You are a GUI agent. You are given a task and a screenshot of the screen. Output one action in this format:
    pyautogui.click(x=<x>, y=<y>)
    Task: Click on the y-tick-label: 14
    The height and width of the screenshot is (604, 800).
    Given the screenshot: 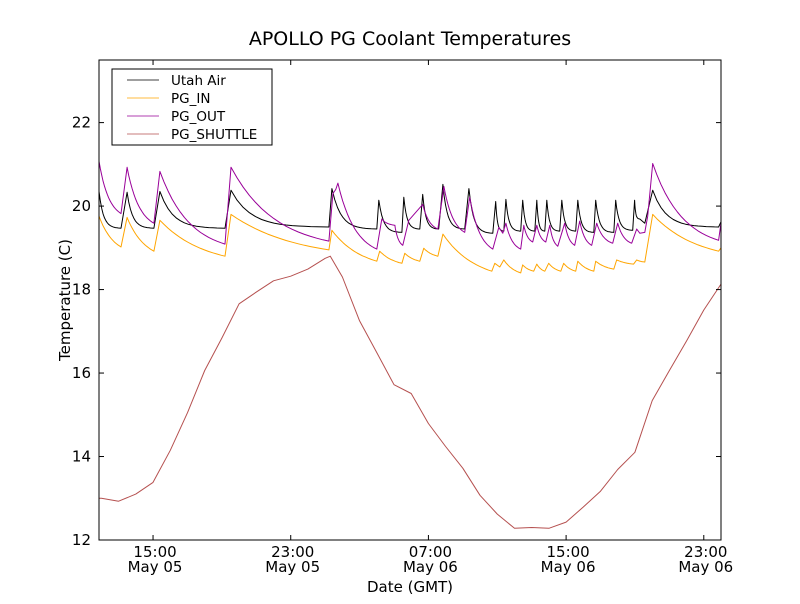 What is the action you would take?
    pyautogui.click(x=81, y=457)
    